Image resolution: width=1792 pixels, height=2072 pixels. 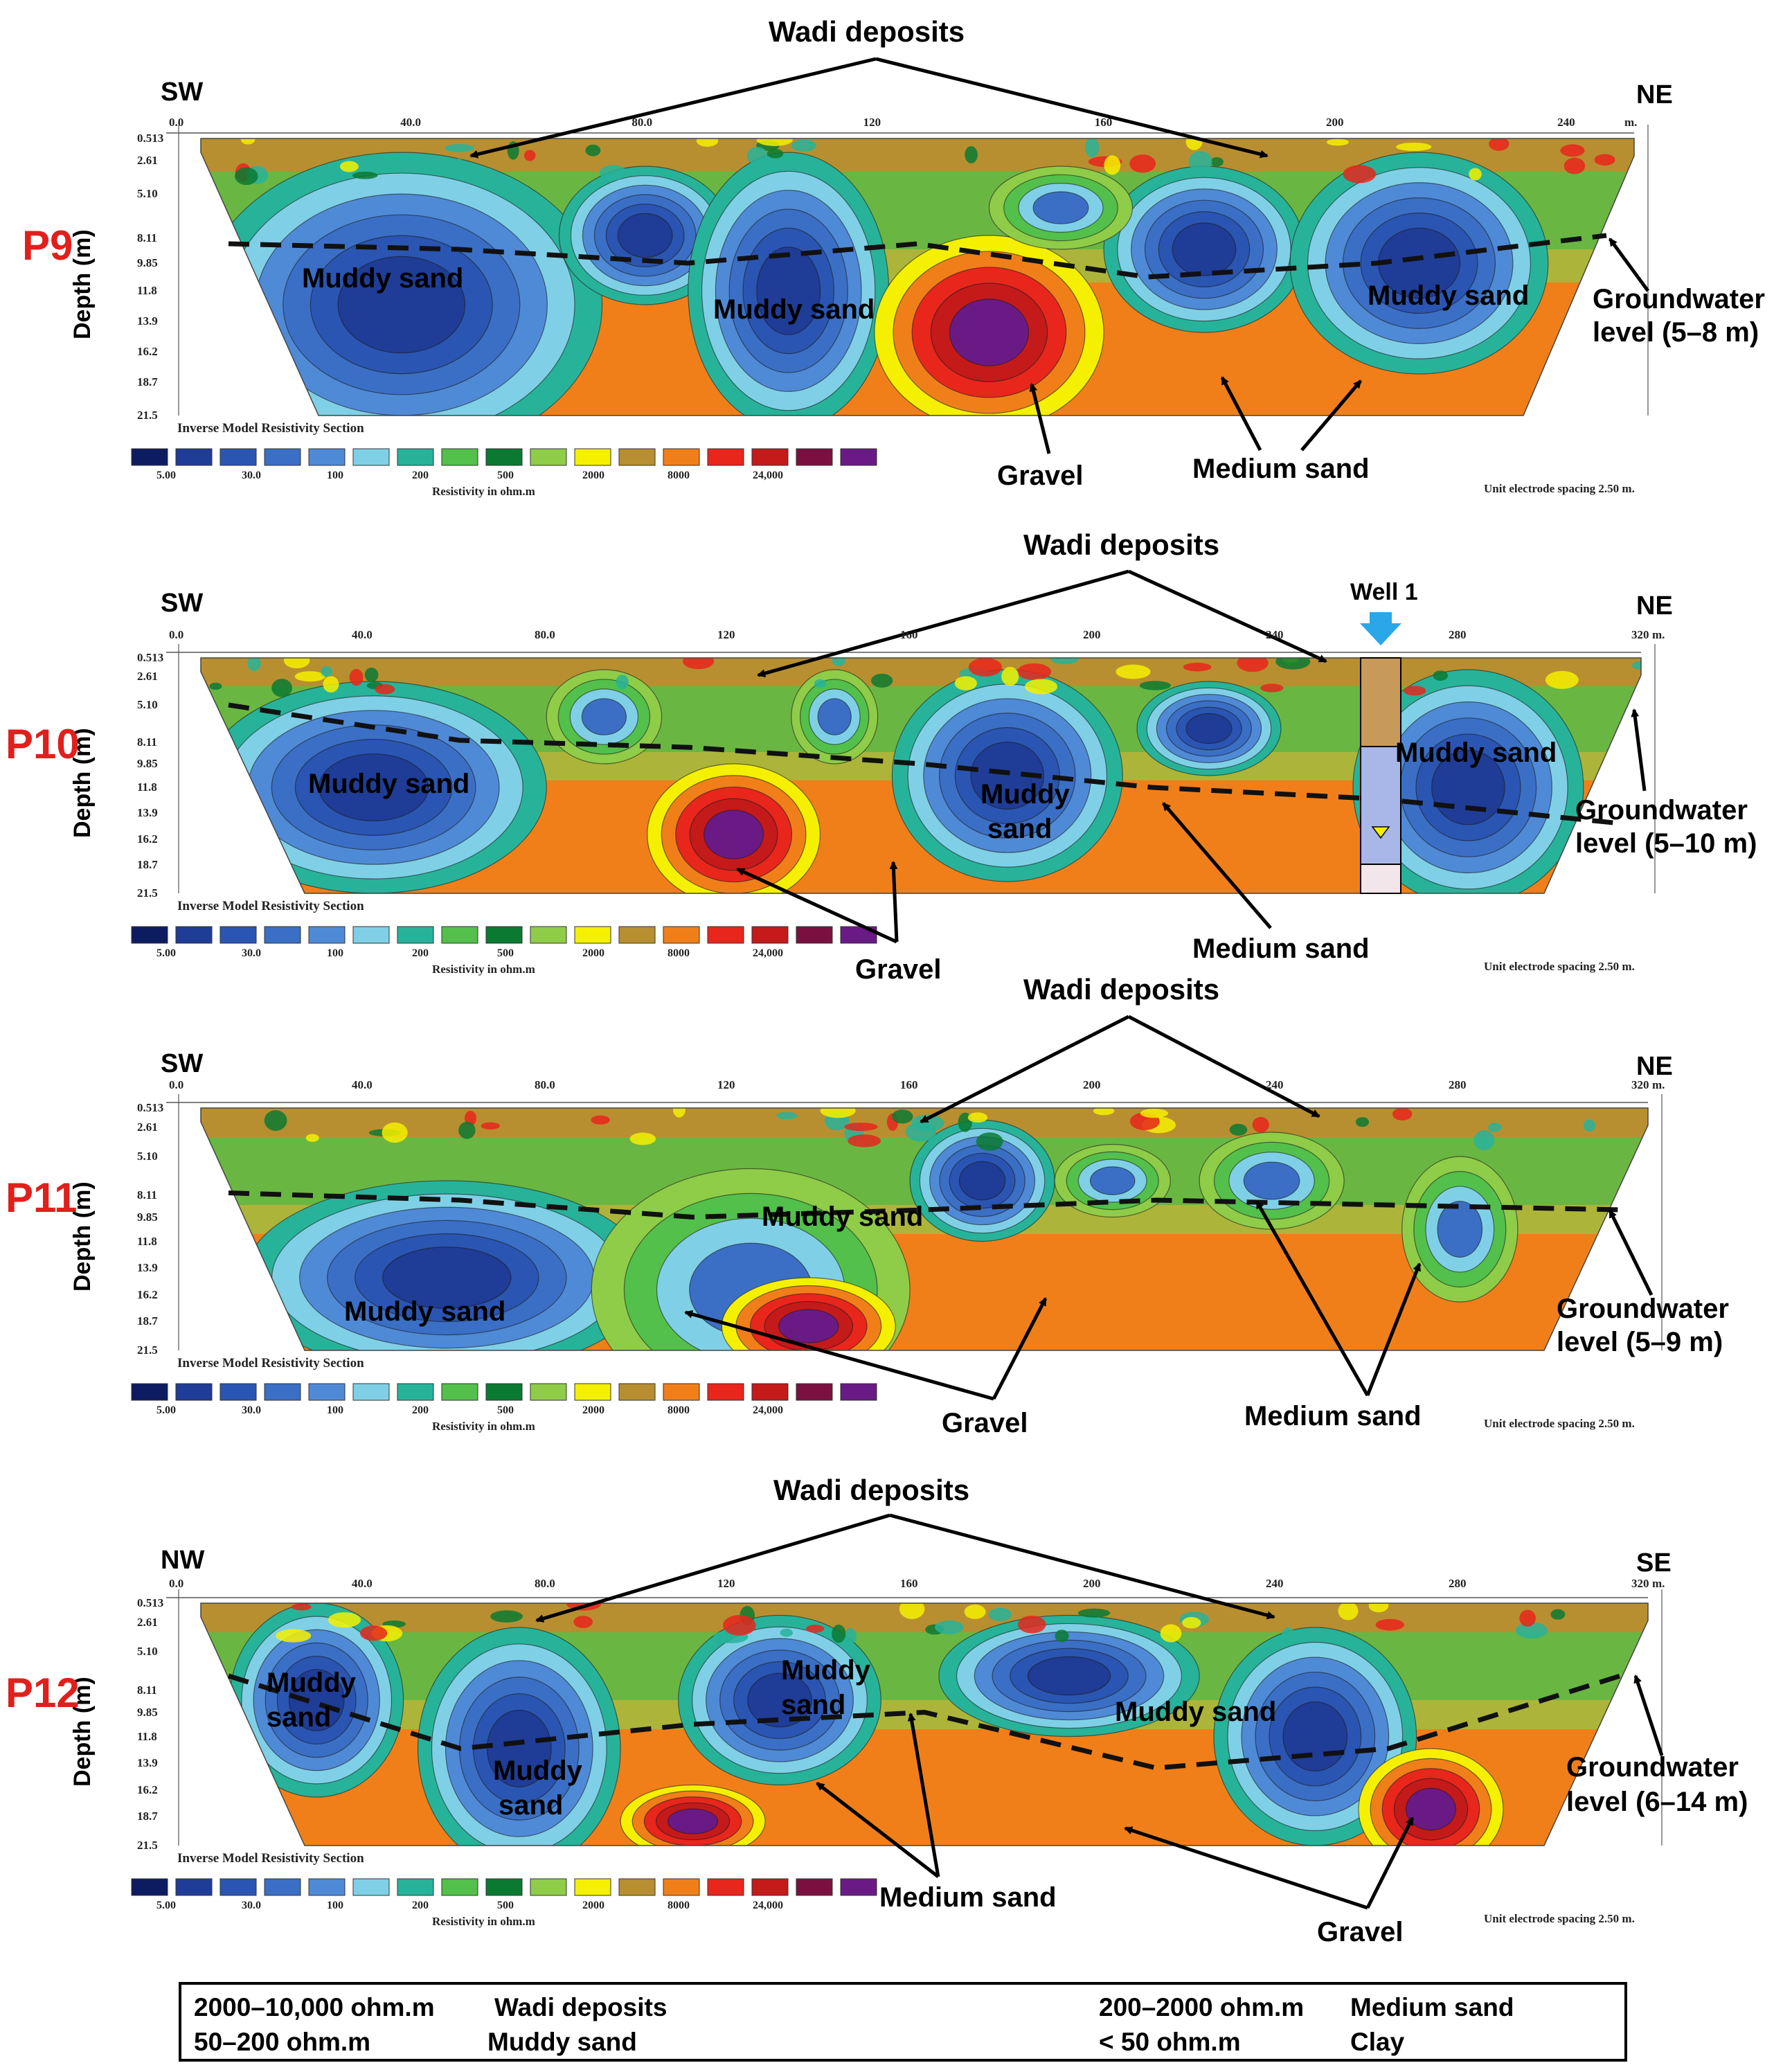 I want to click on scale-label: 2000, so click(x=593, y=953).